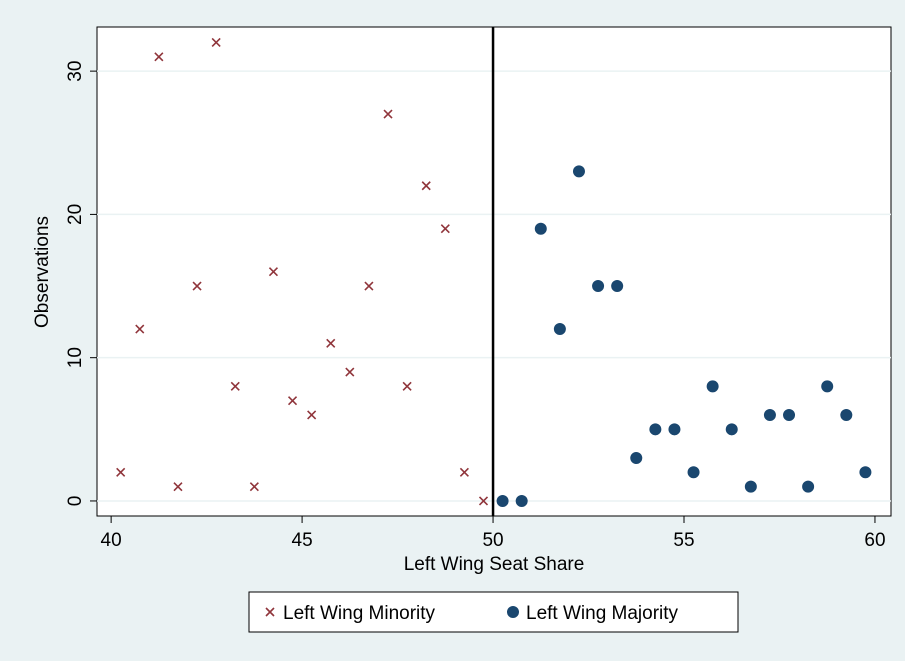  Describe the element at coordinates (111, 540) in the screenshot. I see `x-tick-label: 40` at that location.